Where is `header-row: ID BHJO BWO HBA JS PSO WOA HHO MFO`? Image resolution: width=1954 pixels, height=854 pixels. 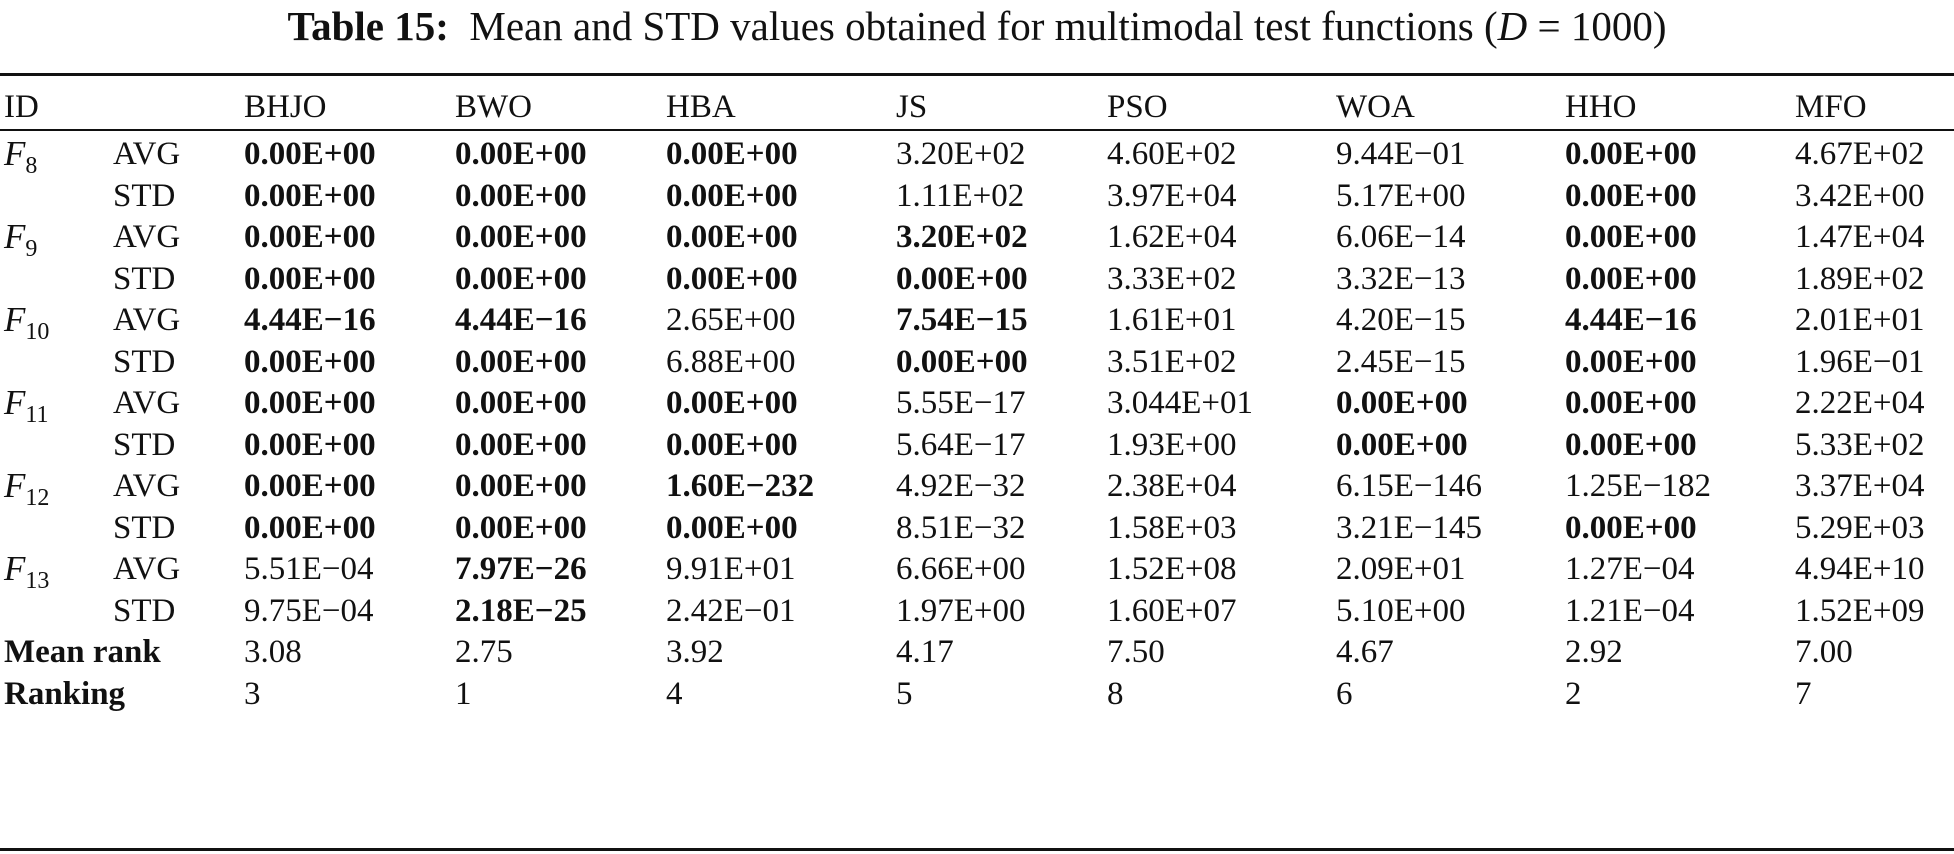
header-row: ID BHJO BWO HBA JS PSO WOA HHO MFO is located at coordinates (977, 107).